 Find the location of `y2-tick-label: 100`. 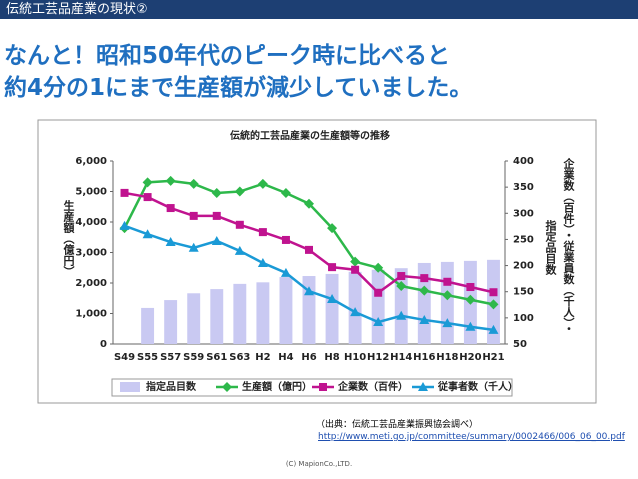

y2-tick-label: 100 is located at coordinates (523, 318).